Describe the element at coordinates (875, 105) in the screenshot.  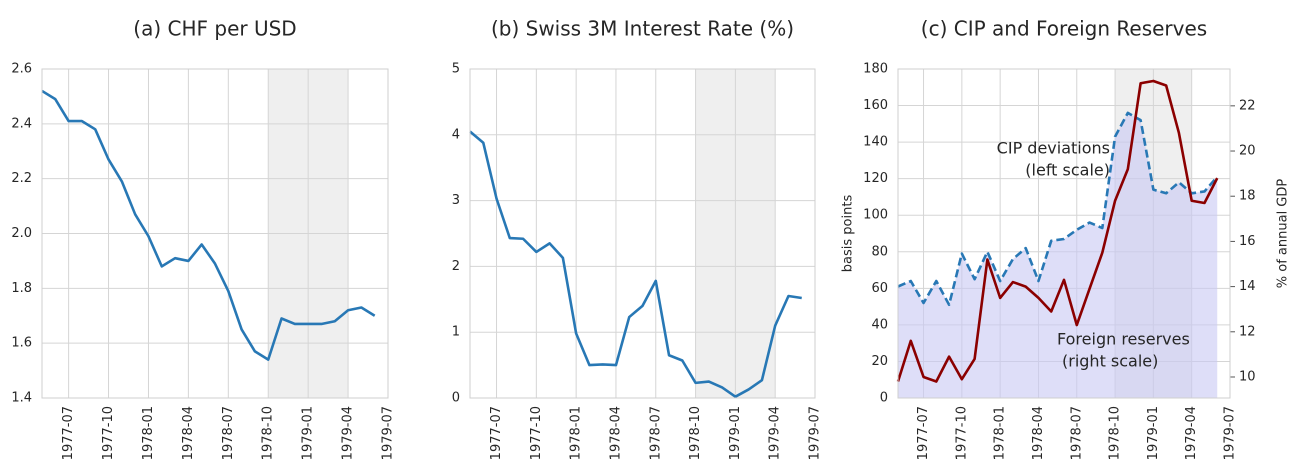
I see `y-tick-label: 160` at that location.